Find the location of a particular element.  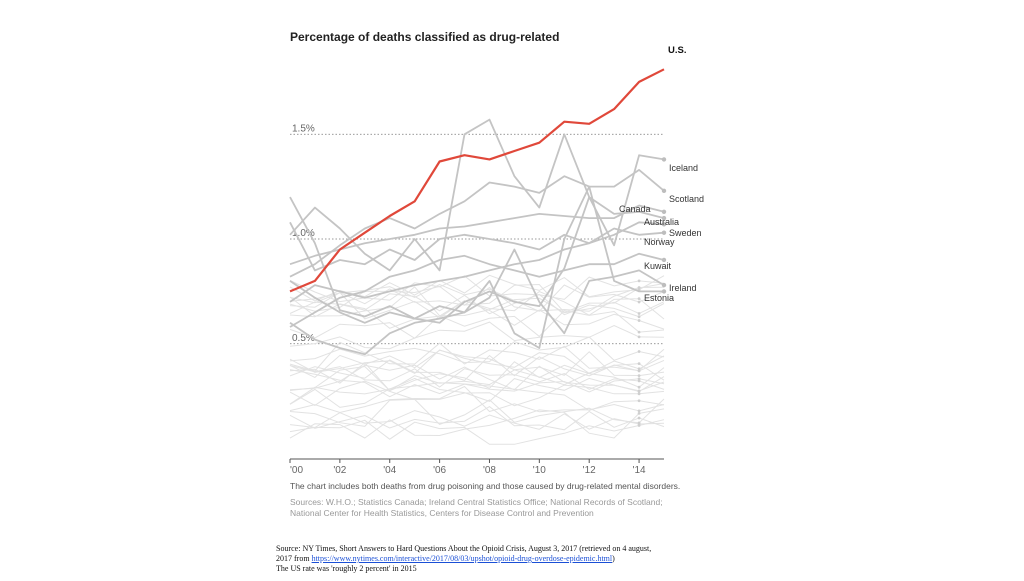

series-end-point-scotland is located at coordinates (664, 191).